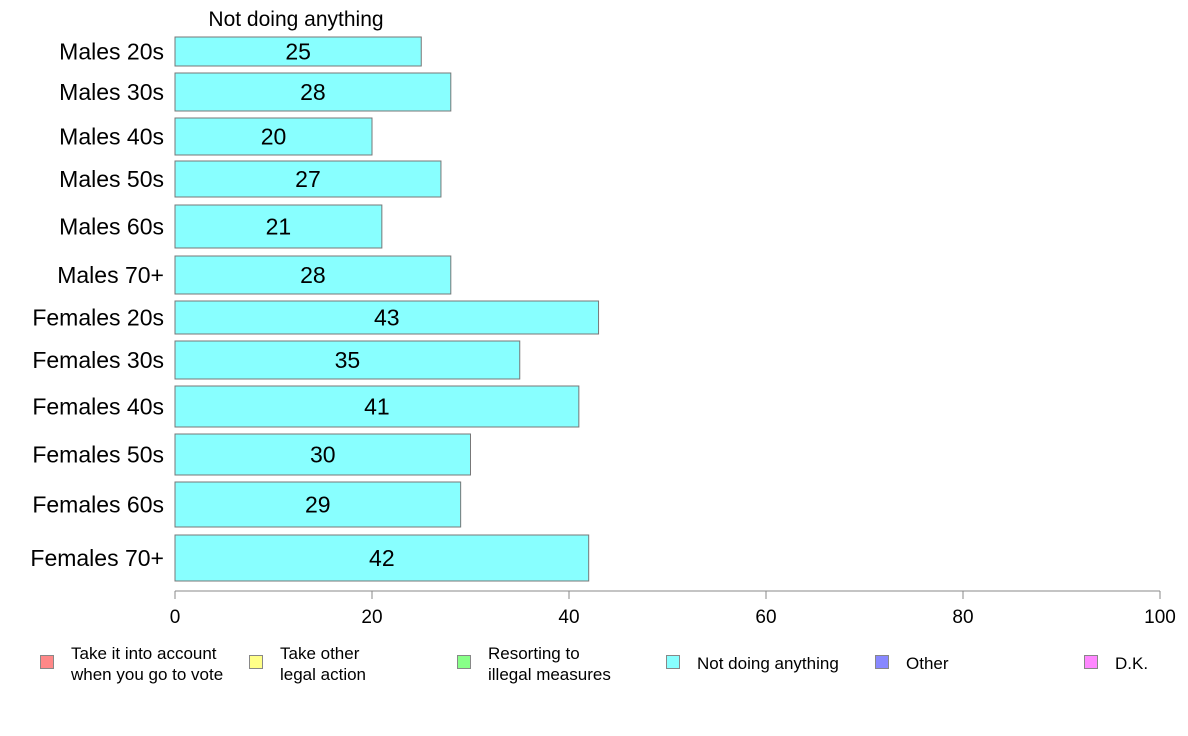 Image resolution: width=1188 pixels, height=736 pixels. I want to click on legend-label: Resorting to illegal measures, so click(549, 664).